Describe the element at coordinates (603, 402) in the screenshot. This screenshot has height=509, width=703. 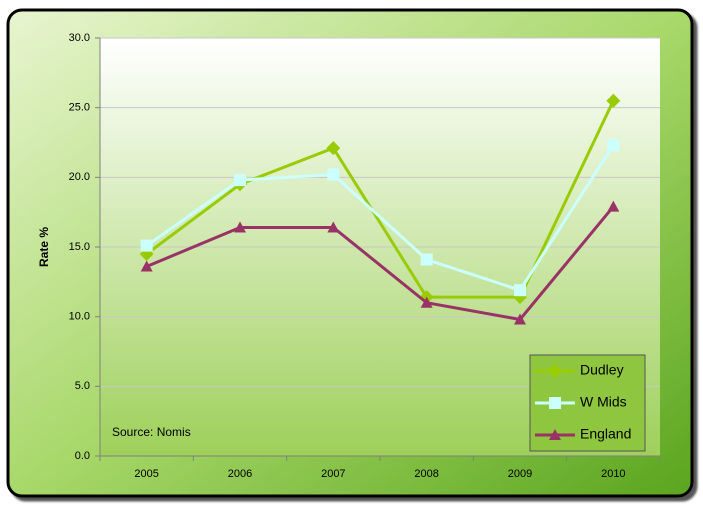
I see `legend-label: W Mids` at that location.